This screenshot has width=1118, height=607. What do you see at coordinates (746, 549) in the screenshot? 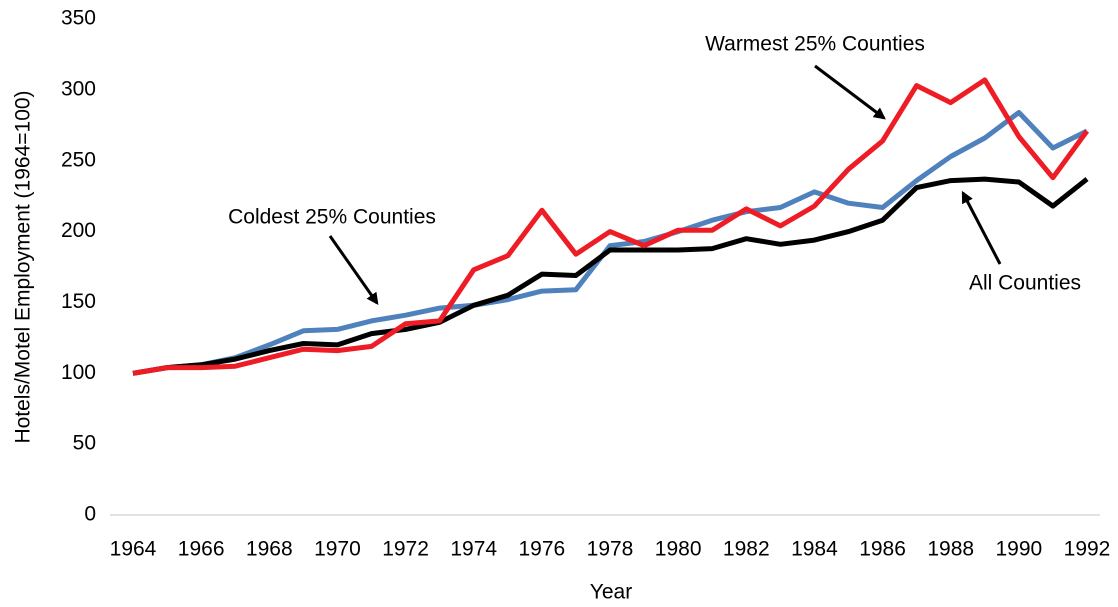
I see `x-tick-label: 1982` at bounding box center [746, 549].